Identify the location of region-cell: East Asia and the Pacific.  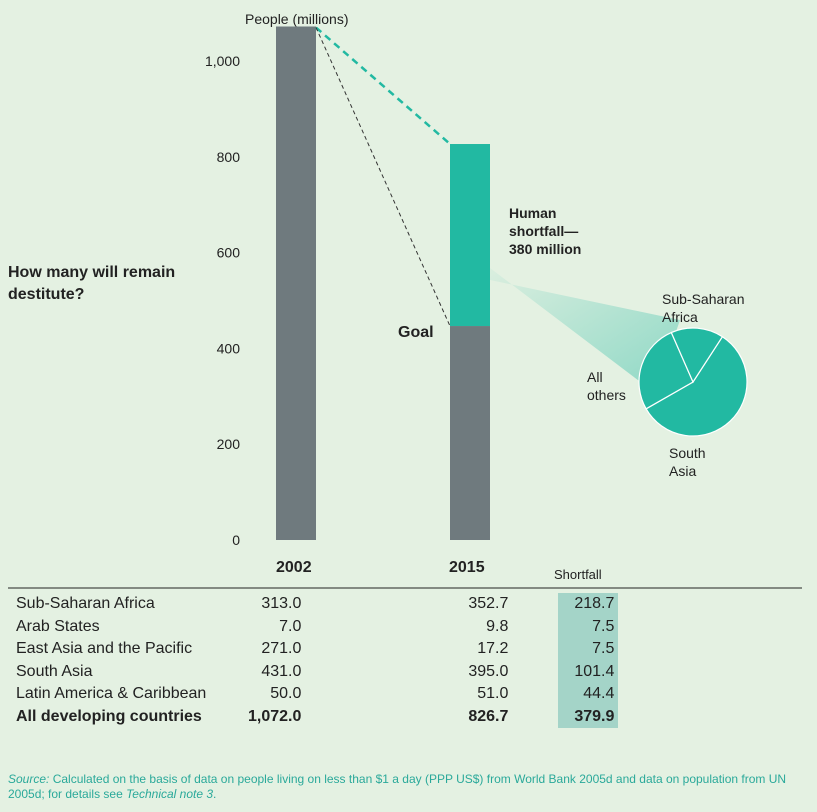
(104, 649).